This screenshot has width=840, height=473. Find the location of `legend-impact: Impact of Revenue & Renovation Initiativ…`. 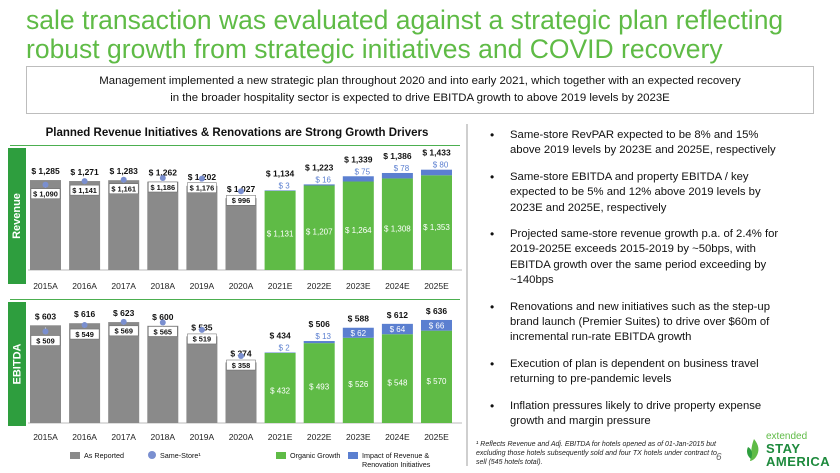

legend-impact: Impact of Revenue & Renovation Initiativ… is located at coordinates (398, 460).